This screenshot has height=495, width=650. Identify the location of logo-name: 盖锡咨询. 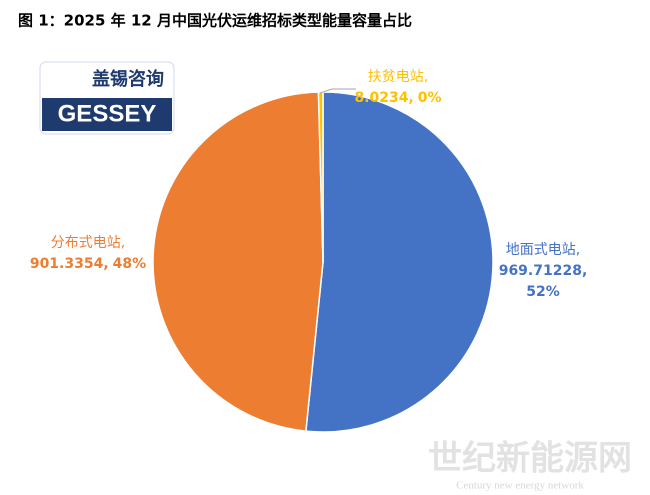
(128, 79).